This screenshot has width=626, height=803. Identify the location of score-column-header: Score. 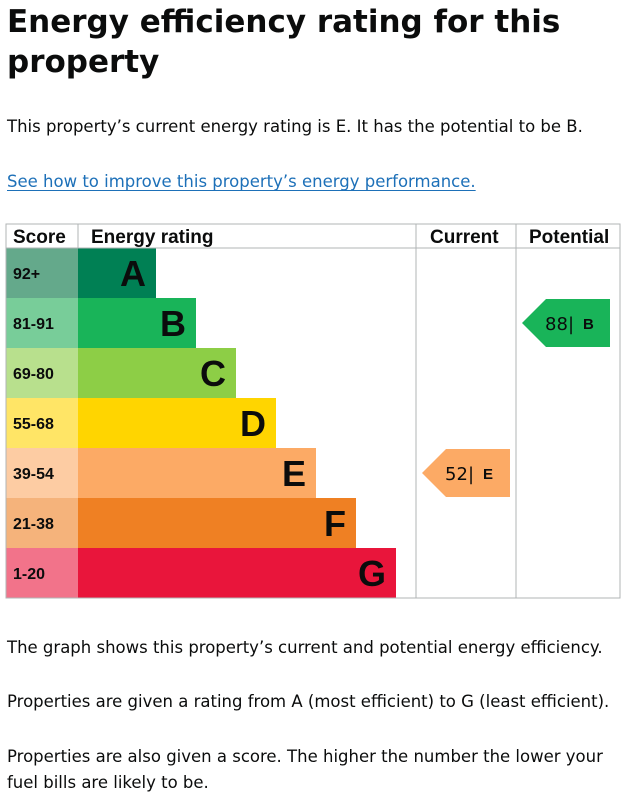
(39, 237).